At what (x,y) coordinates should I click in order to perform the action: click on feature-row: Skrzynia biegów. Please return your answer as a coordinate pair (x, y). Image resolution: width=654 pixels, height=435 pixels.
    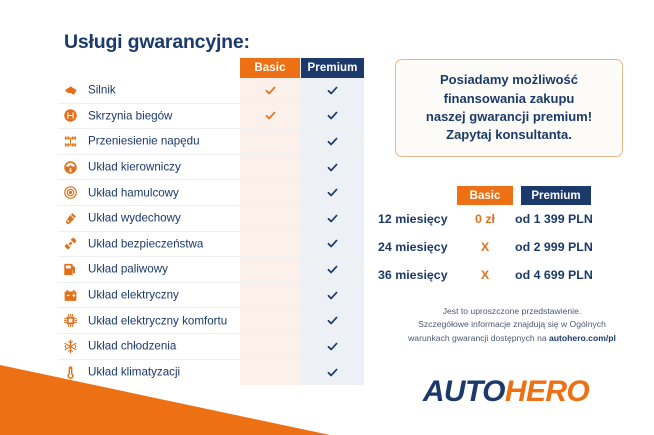
    Looking at the image, I should click on (211, 117).